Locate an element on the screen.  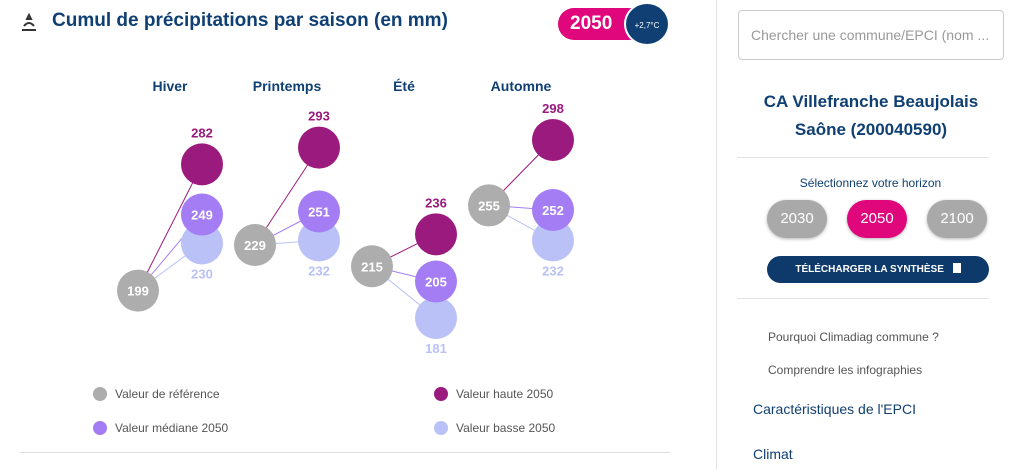
value-label: 230 is located at coordinates (202, 273).